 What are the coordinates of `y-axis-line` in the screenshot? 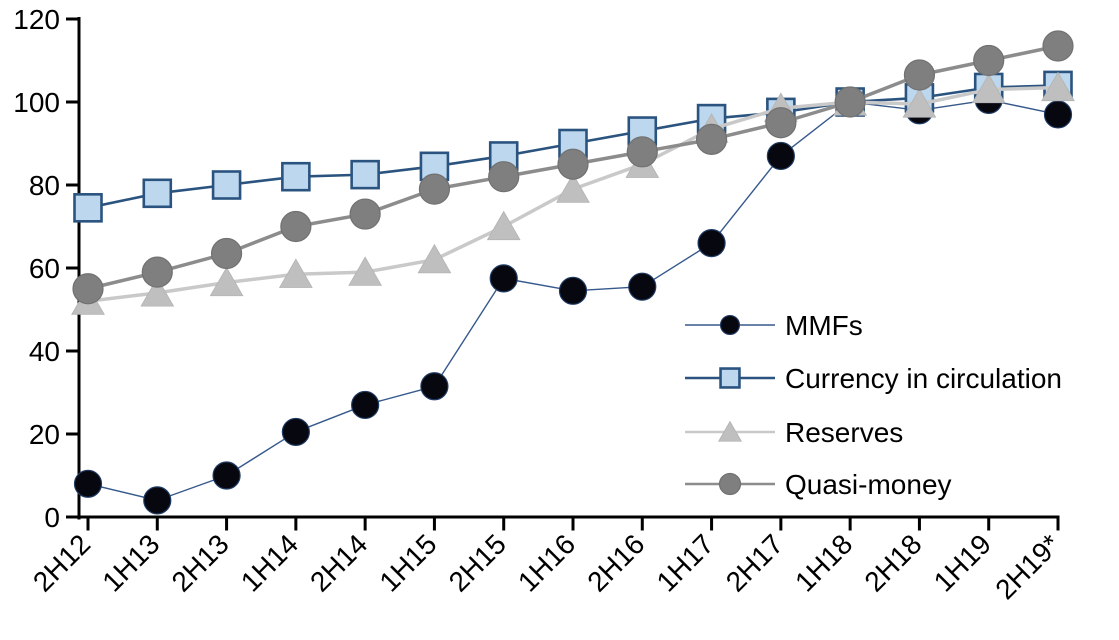 It's located at (79, 268).